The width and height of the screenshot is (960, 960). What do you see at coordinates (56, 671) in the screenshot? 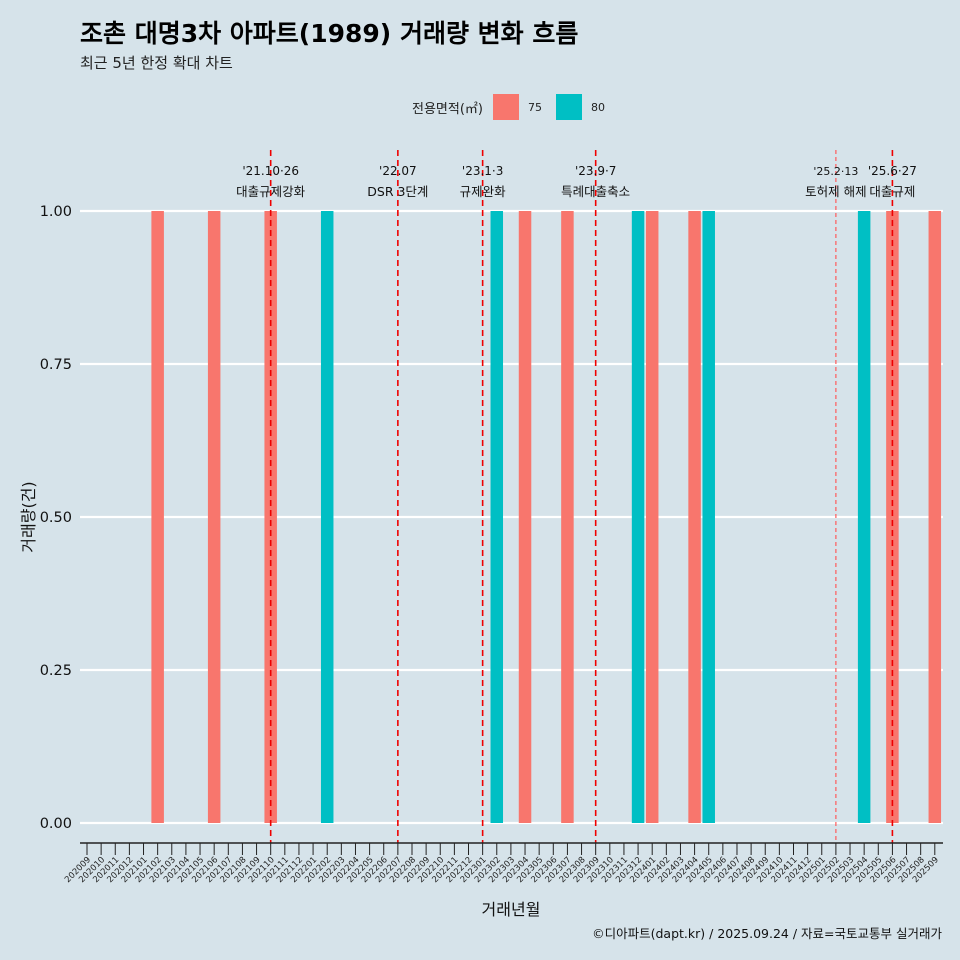
I see `y-tick-label: 0.25` at bounding box center [56, 671].